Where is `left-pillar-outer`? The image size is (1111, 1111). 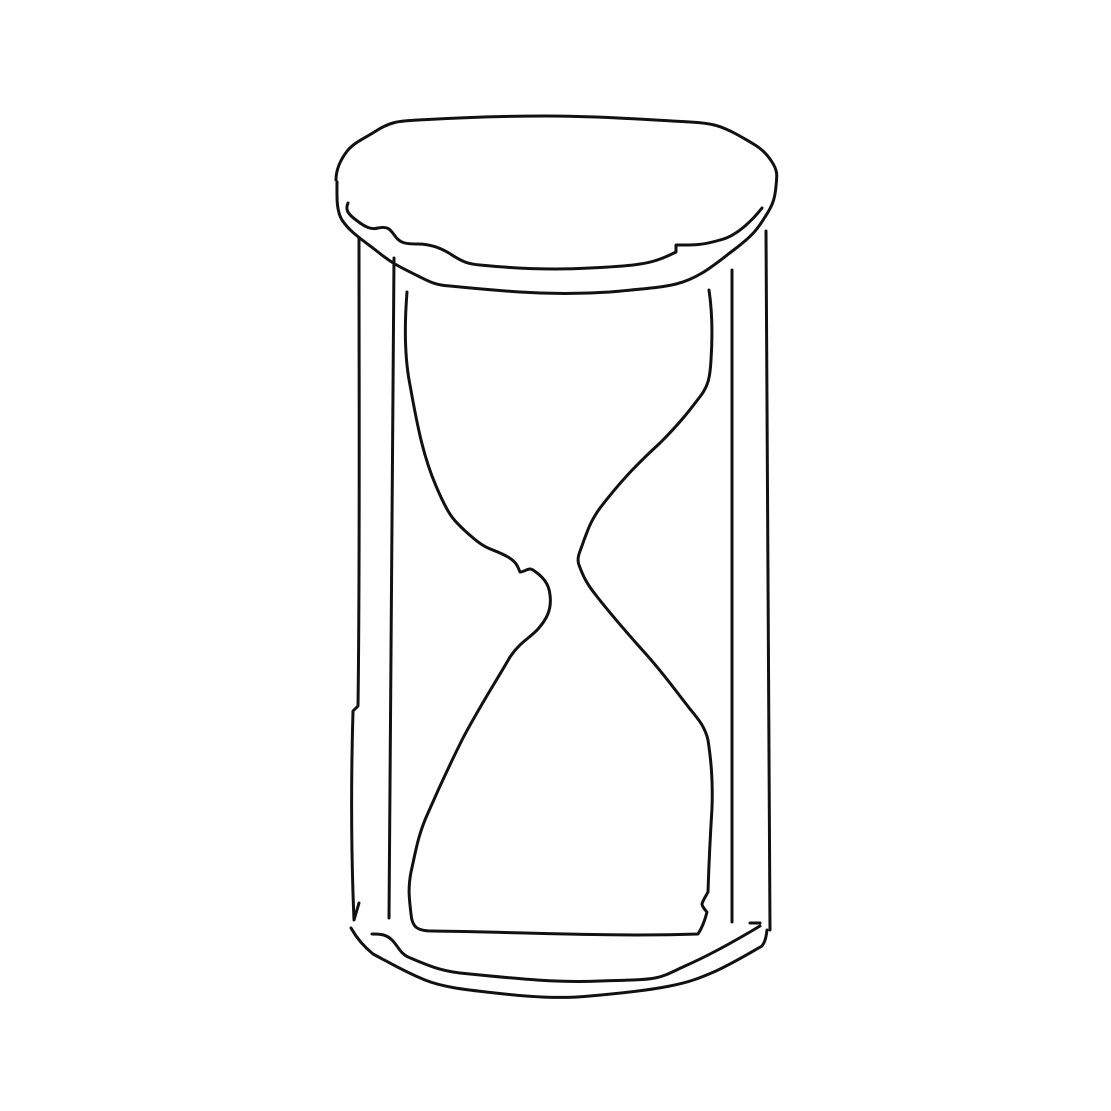 left-pillar-outer is located at coordinates (355, 579).